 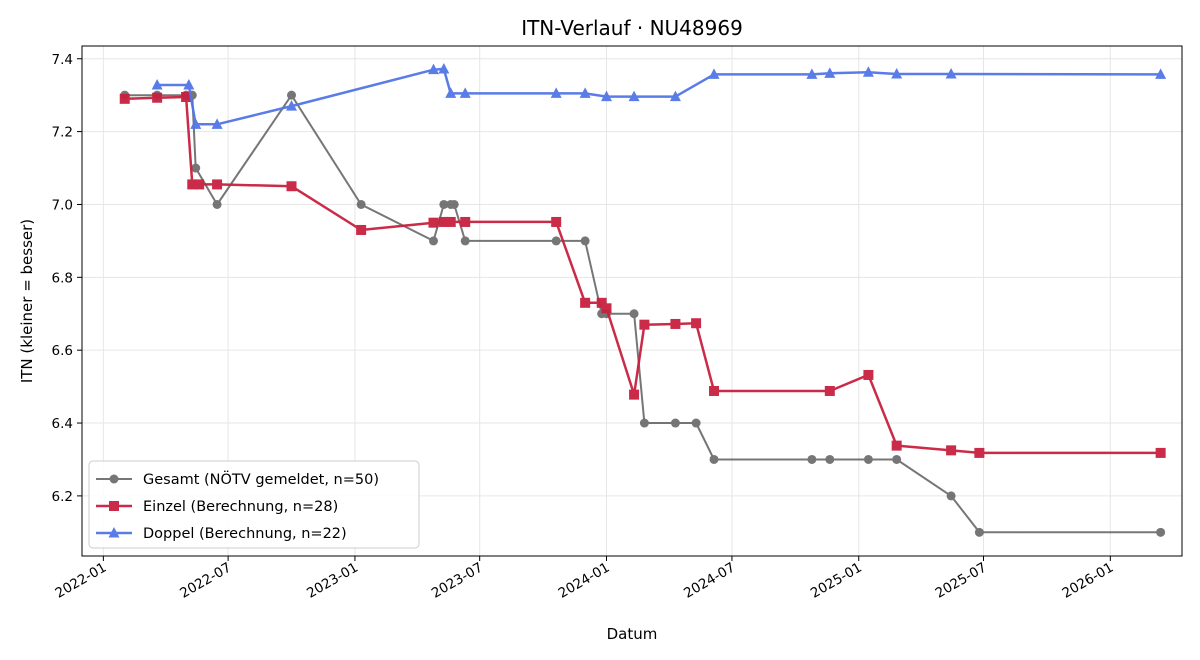 What do you see at coordinates (632, 634) in the screenshot?
I see `x-axis-label: Datum` at bounding box center [632, 634].